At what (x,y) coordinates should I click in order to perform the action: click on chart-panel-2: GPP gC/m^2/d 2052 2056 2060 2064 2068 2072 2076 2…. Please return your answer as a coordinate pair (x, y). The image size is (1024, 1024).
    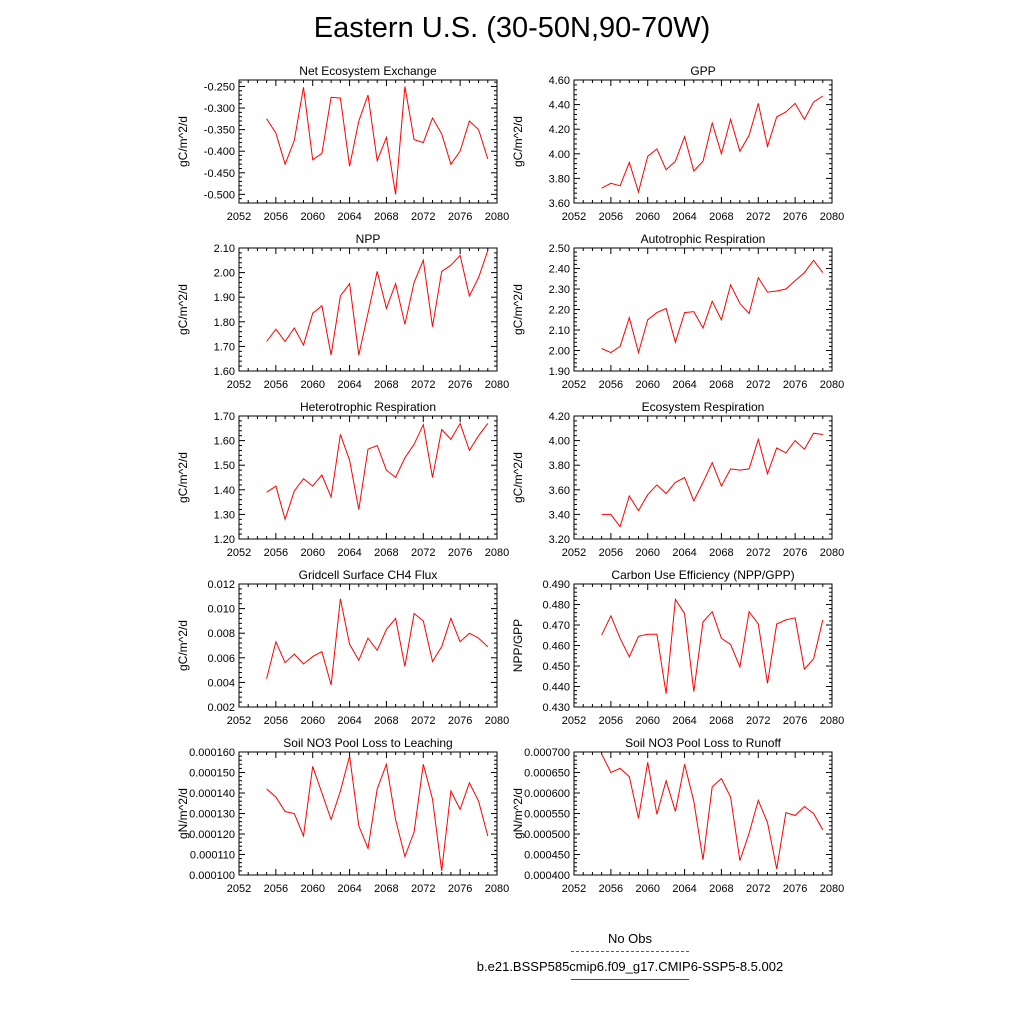
    Looking at the image, I should click on (677, 143).